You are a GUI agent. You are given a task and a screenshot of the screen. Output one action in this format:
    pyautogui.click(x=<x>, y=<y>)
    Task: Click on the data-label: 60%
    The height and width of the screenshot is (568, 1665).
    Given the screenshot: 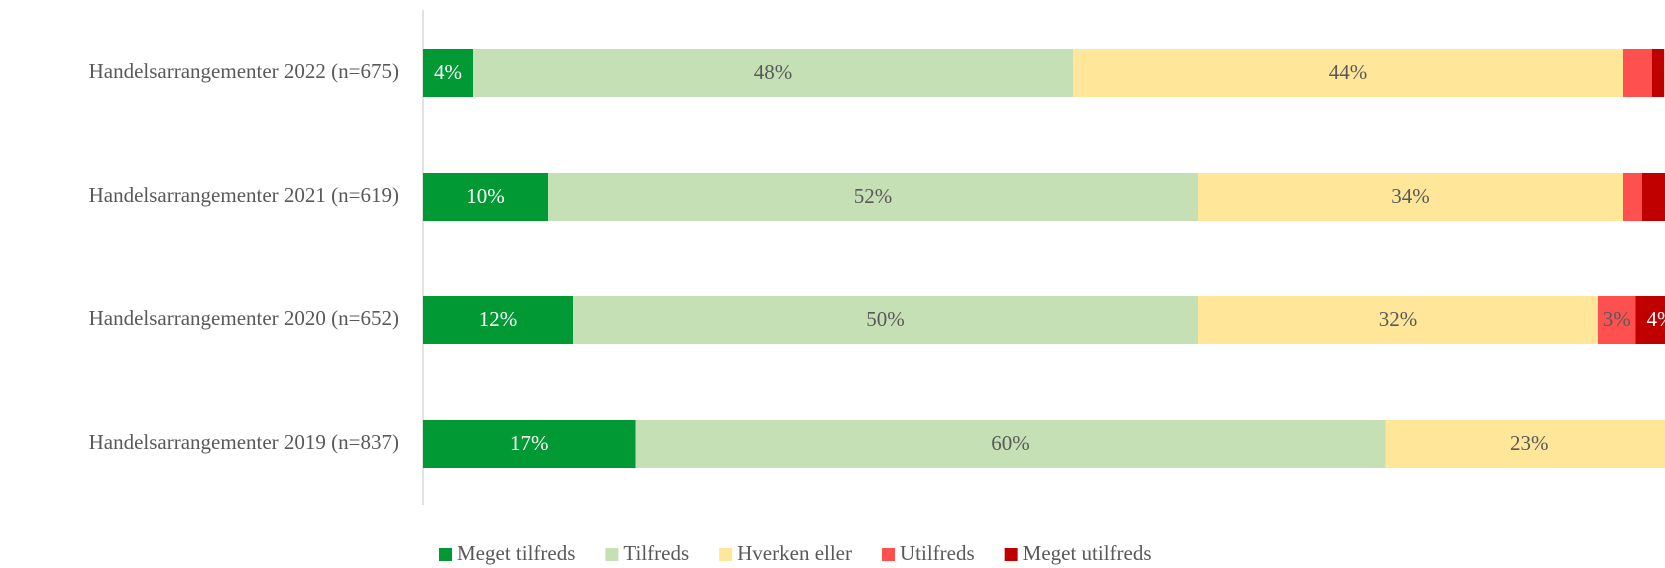 What is the action you would take?
    pyautogui.click(x=1010, y=443)
    